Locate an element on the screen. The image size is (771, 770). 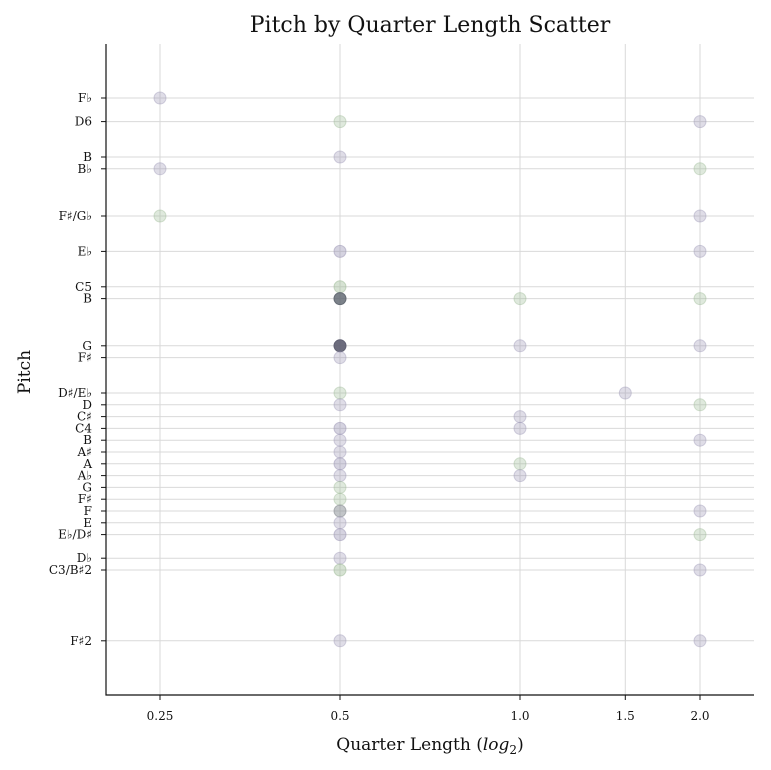
x-axis-label: Quarter Length (log2) is located at coordinates (429, 746).